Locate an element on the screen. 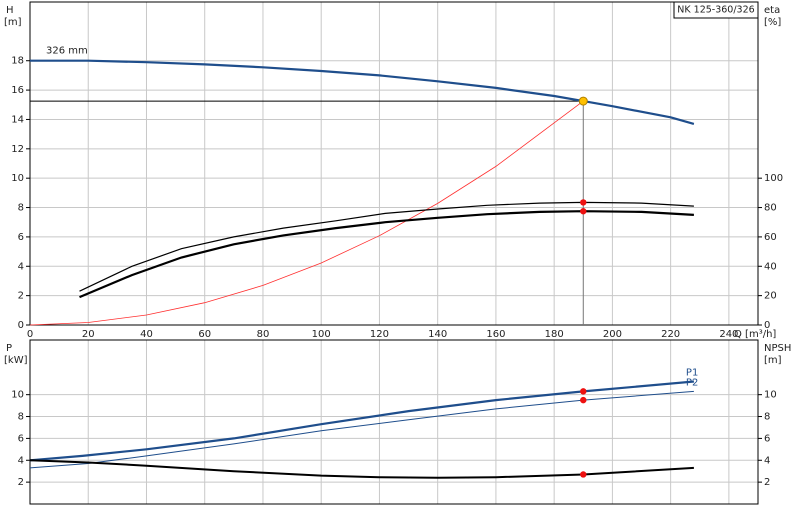 This screenshot has width=800, height=520. y-tick-label: 14 is located at coordinates (17, 119).